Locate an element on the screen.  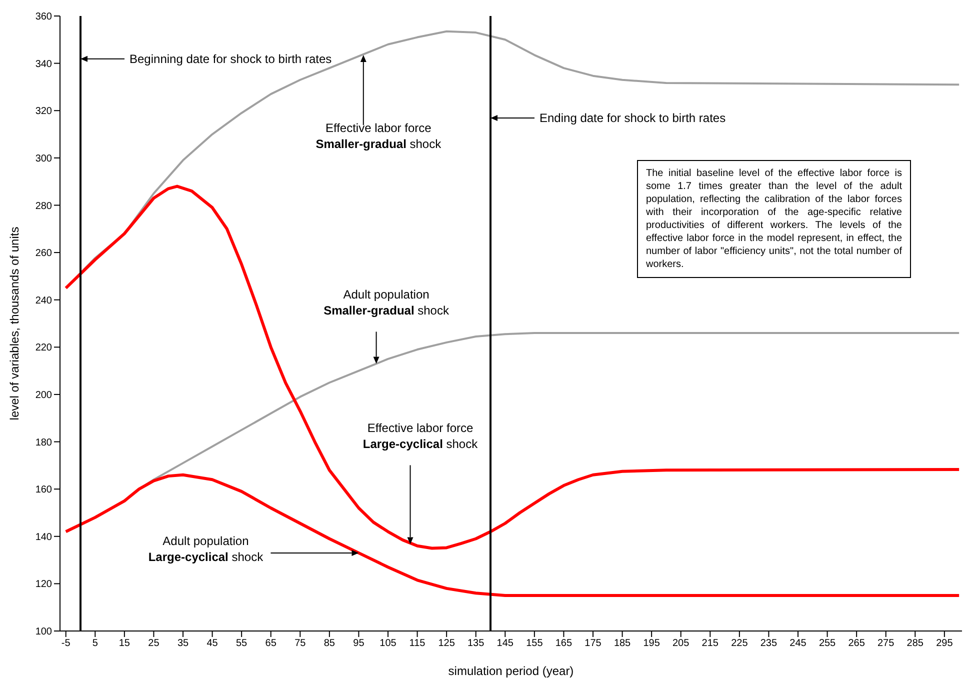
annotation: Adult population Smaller-gradual shock is located at coordinates (387, 303).